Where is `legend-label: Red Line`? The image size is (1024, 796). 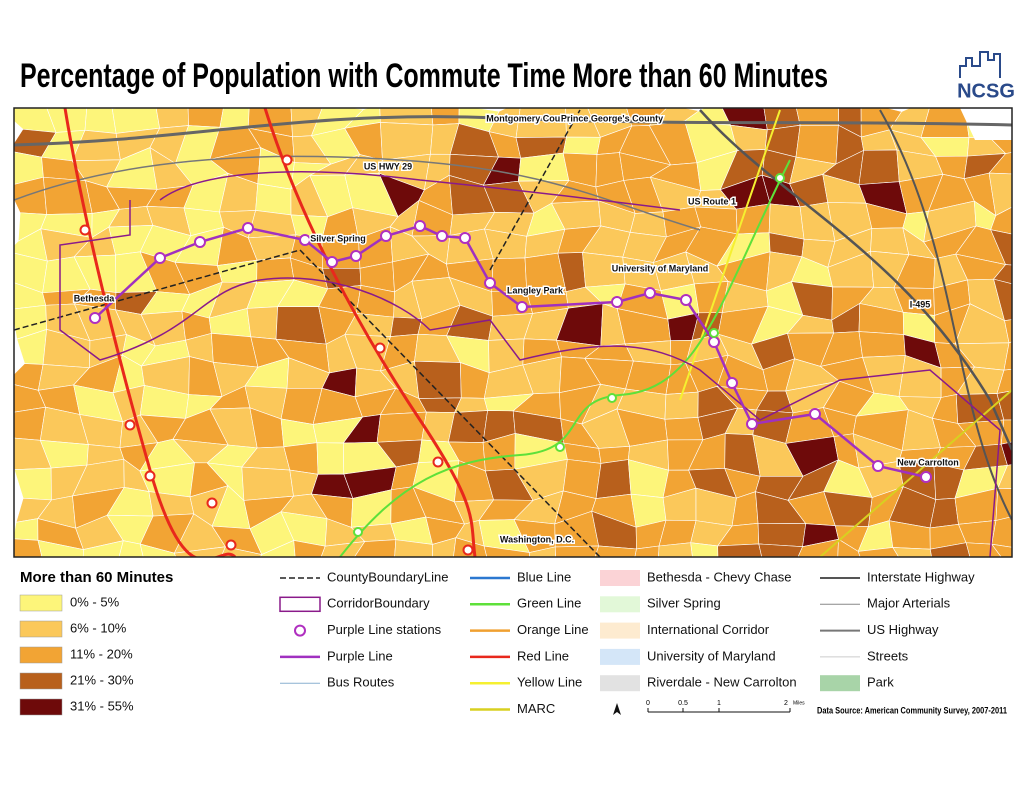 legend-label: Red Line is located at coordinates (543, 655).